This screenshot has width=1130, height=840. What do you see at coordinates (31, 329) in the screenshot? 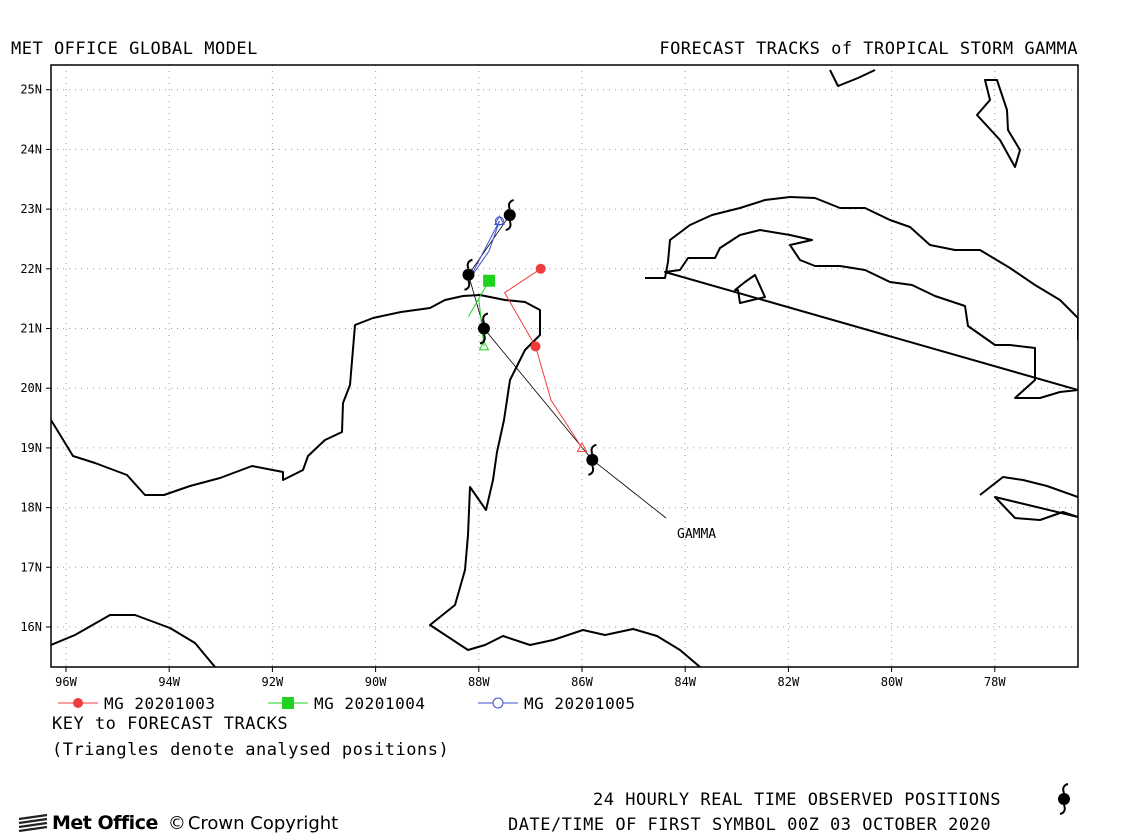
I see `lat-tick-label: 21N` at bounding box center [31, 329].